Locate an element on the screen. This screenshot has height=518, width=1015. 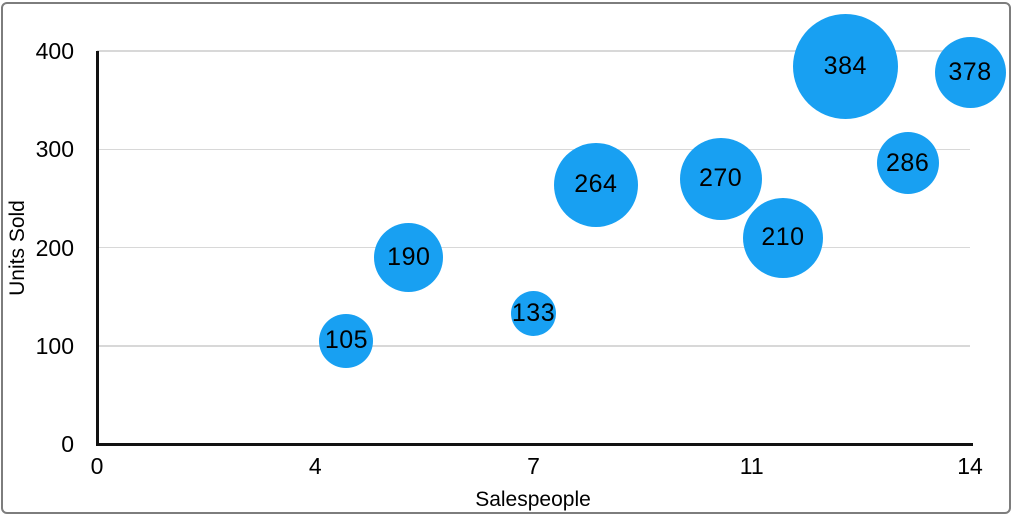
y-tick-label-200: 200 is located at coordinates (54, 247).